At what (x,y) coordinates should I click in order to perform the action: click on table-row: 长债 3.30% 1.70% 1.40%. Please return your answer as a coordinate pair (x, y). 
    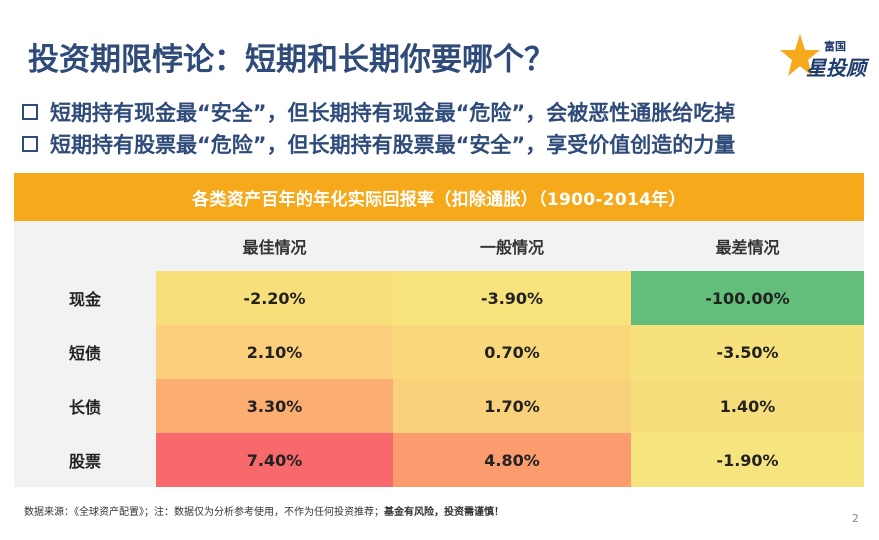
    Looking at the image, I should click on (439, 406).